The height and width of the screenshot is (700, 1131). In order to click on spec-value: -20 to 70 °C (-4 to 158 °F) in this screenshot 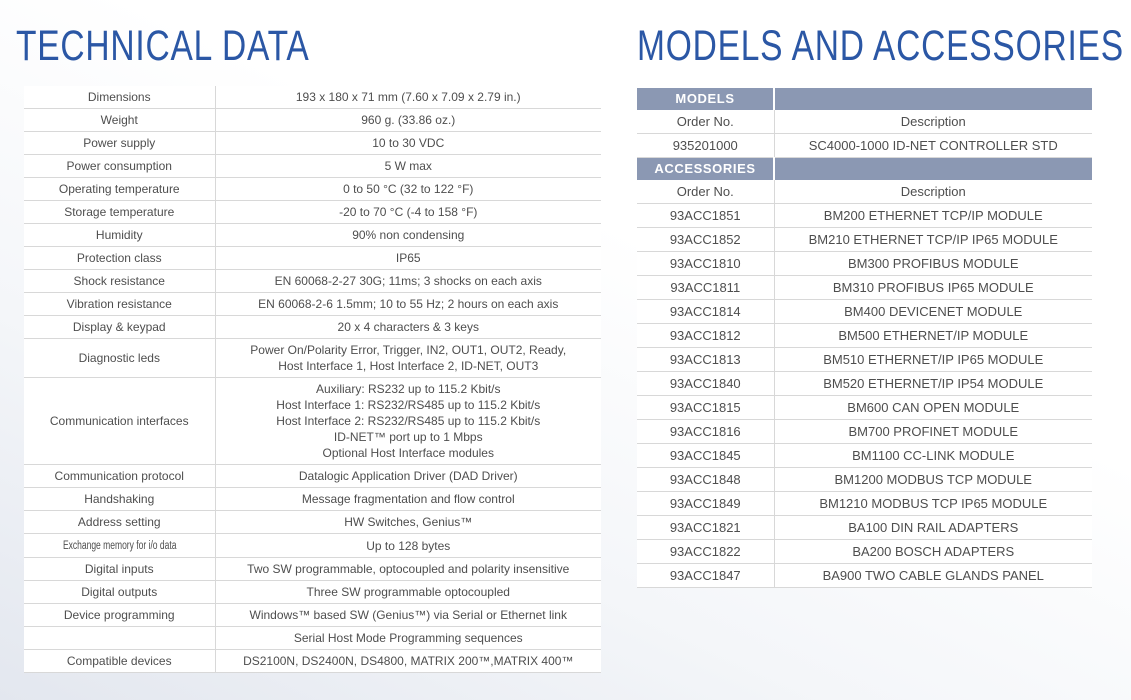, I will do `click(408, 212)`.